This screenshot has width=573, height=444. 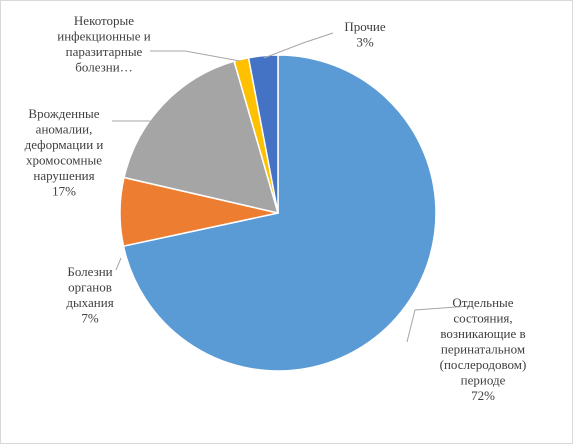 I want to click on slice-label-4: Прочие 3%, so click(x=365, y=34).